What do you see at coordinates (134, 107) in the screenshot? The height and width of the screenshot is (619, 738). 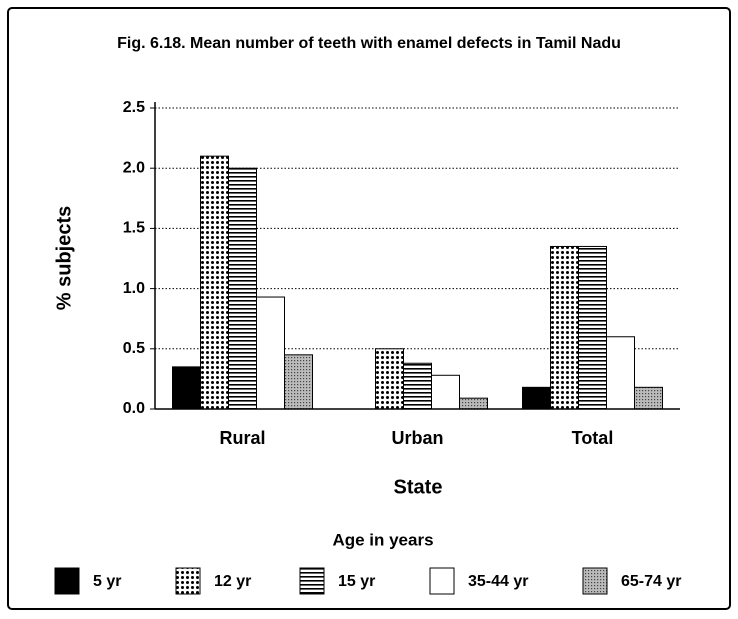 I see `y-tick-label: 2.5` at bounding box center [134, 107].